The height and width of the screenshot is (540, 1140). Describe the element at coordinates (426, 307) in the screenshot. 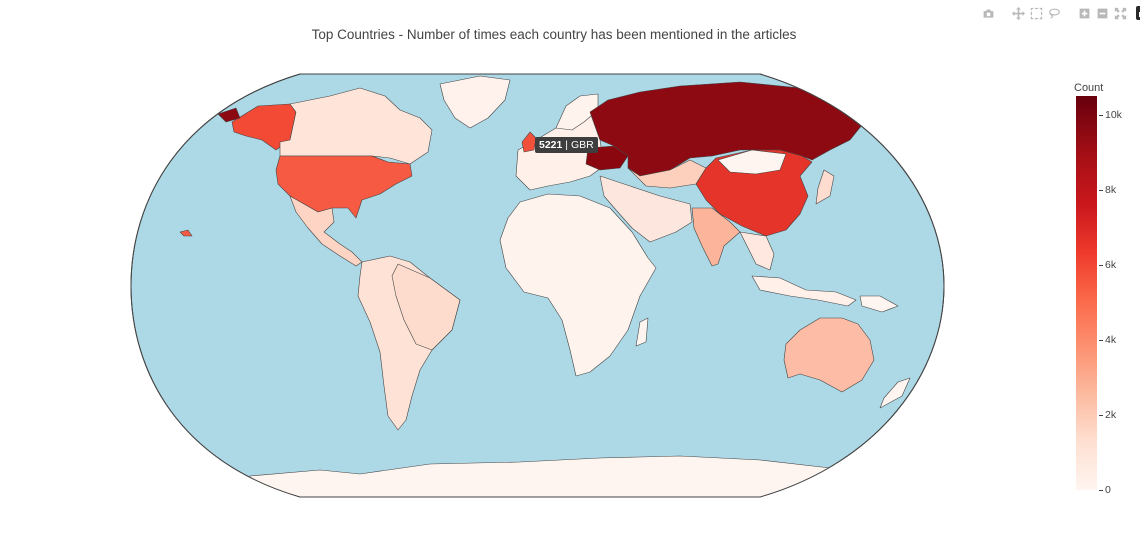

I see `country-bra` at that location.